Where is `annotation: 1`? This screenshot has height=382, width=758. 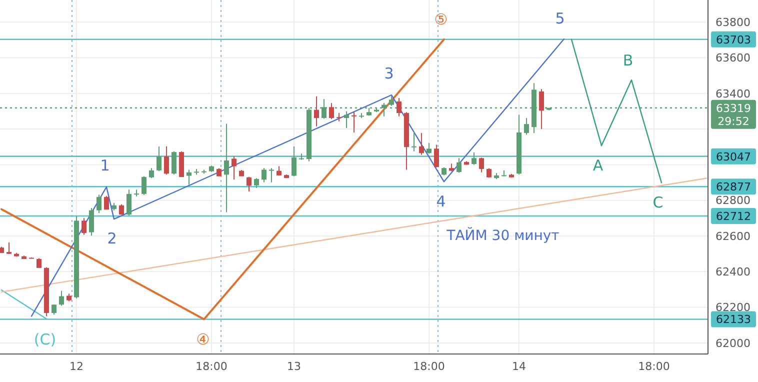
annotation: 1 is located at coordinates (105, 165).